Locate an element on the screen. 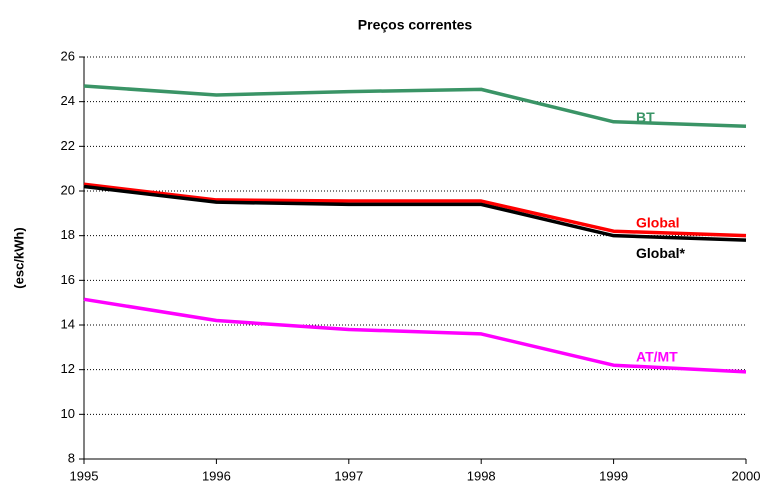 The image size is (769, 493). series-label: AT/MT is located at coordinates (657, 357).